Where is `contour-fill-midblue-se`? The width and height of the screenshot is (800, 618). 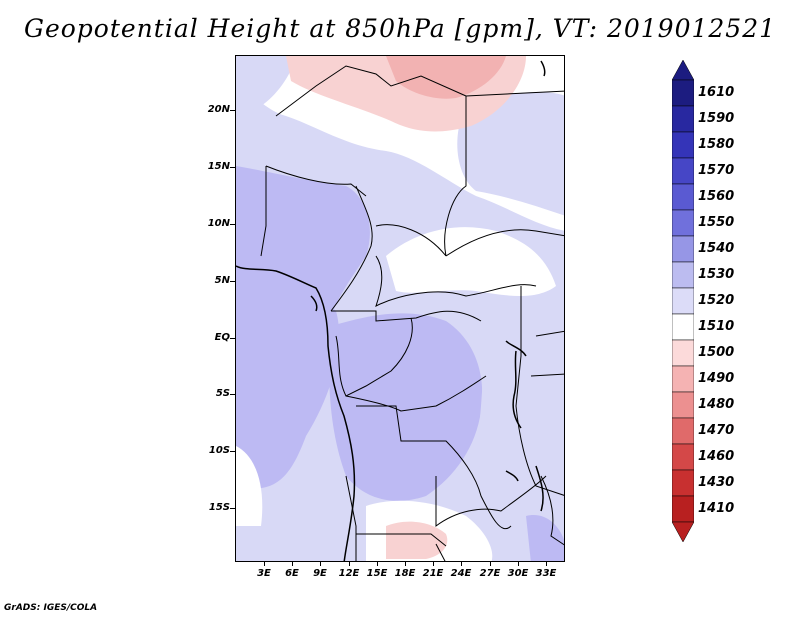
contour-fill-midblue-se is located at coordinates (545, 538).